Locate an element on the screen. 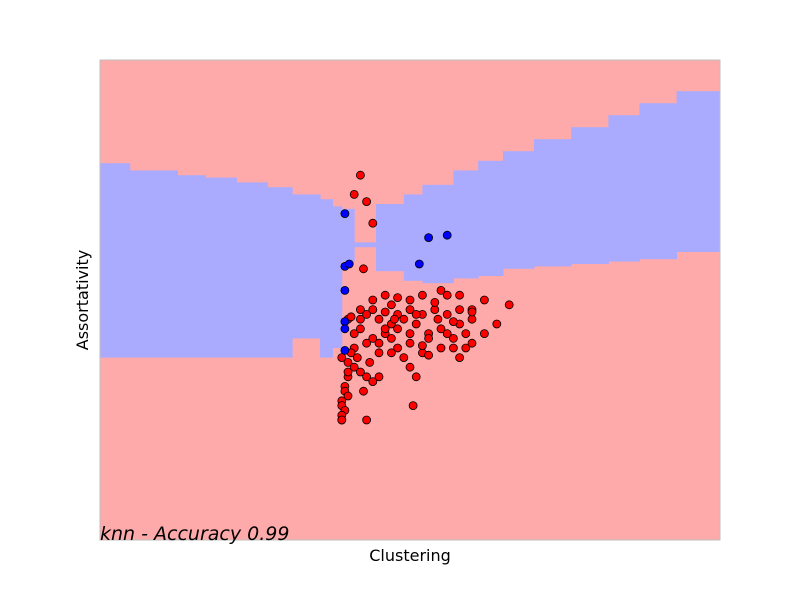 The width and height of the screenshot is (800, 600). accuracy-annotation: knn - Accuracy 0.99 is located at coordinates (194, 534).